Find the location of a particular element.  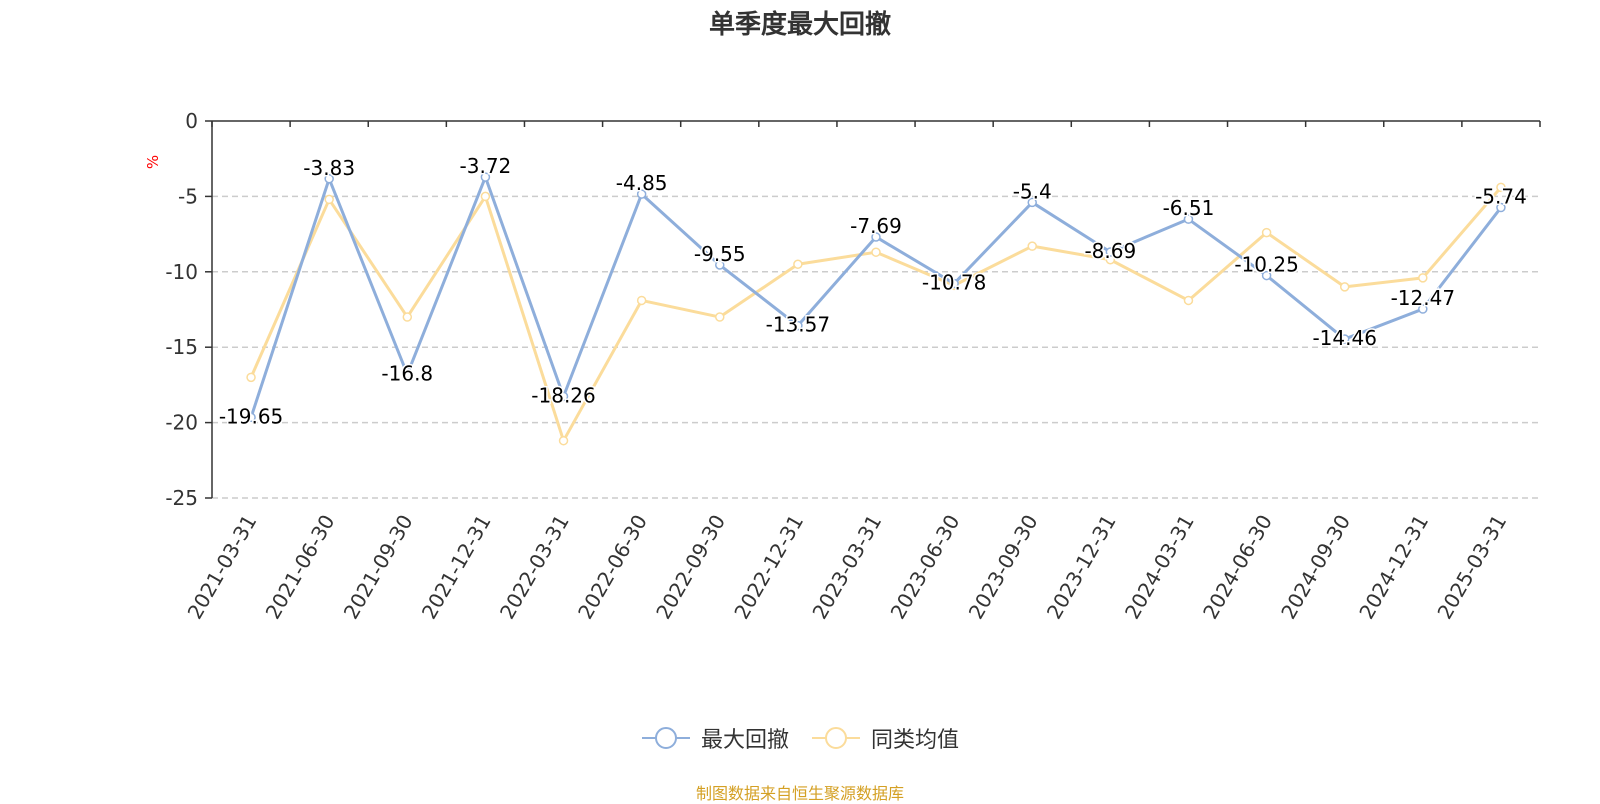

data-label: -4.85 is located at coordinates (642, 183).